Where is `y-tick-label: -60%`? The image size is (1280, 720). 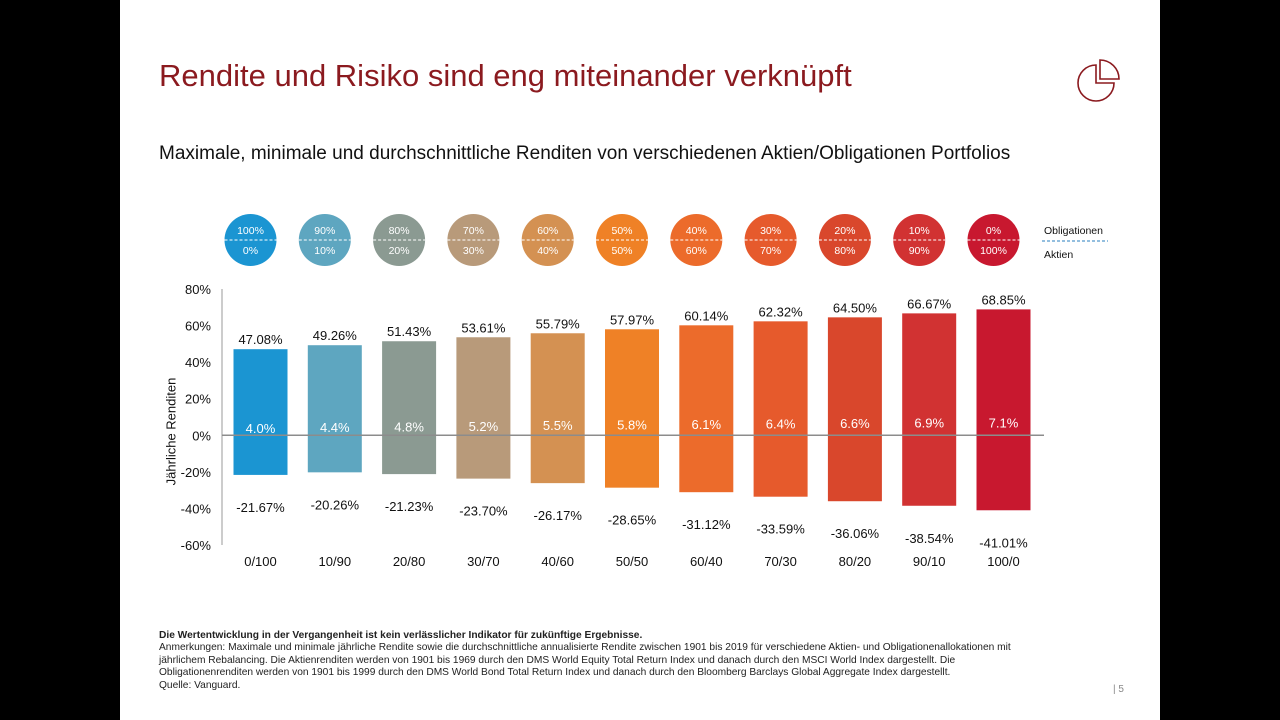 y-tick-label: -60% is located at coordinates (196, 545).